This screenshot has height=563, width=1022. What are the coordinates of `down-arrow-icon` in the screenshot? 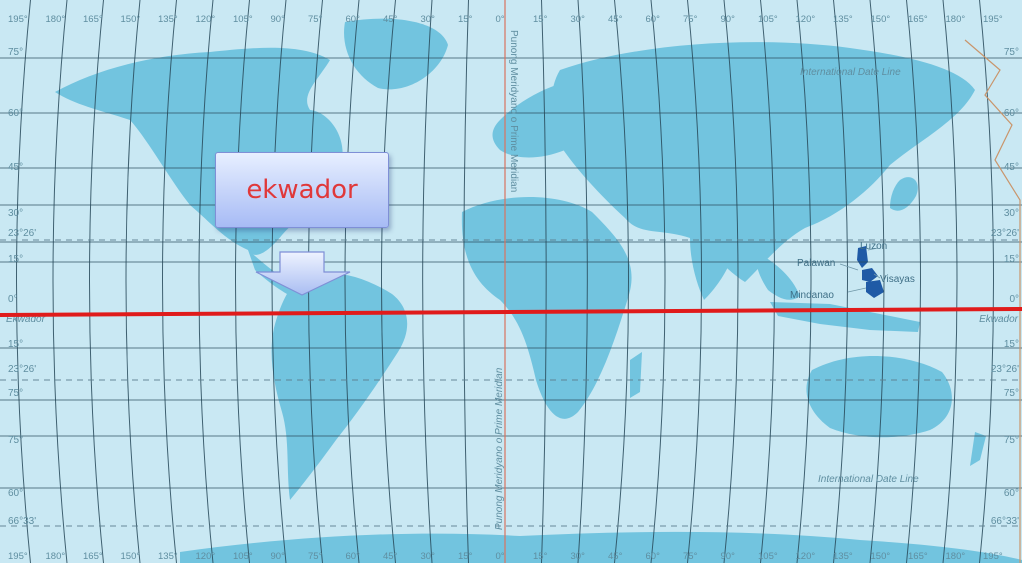 It's located at (303, 273).